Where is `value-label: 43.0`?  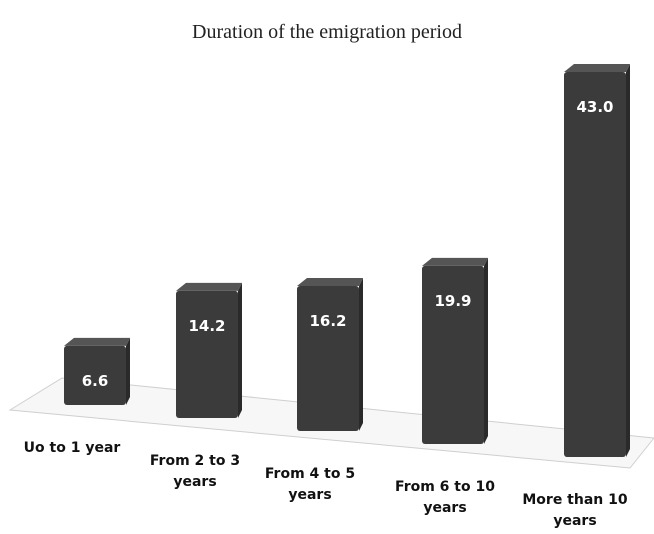 value-label: 43.0 is located at coordinates (594, 107).